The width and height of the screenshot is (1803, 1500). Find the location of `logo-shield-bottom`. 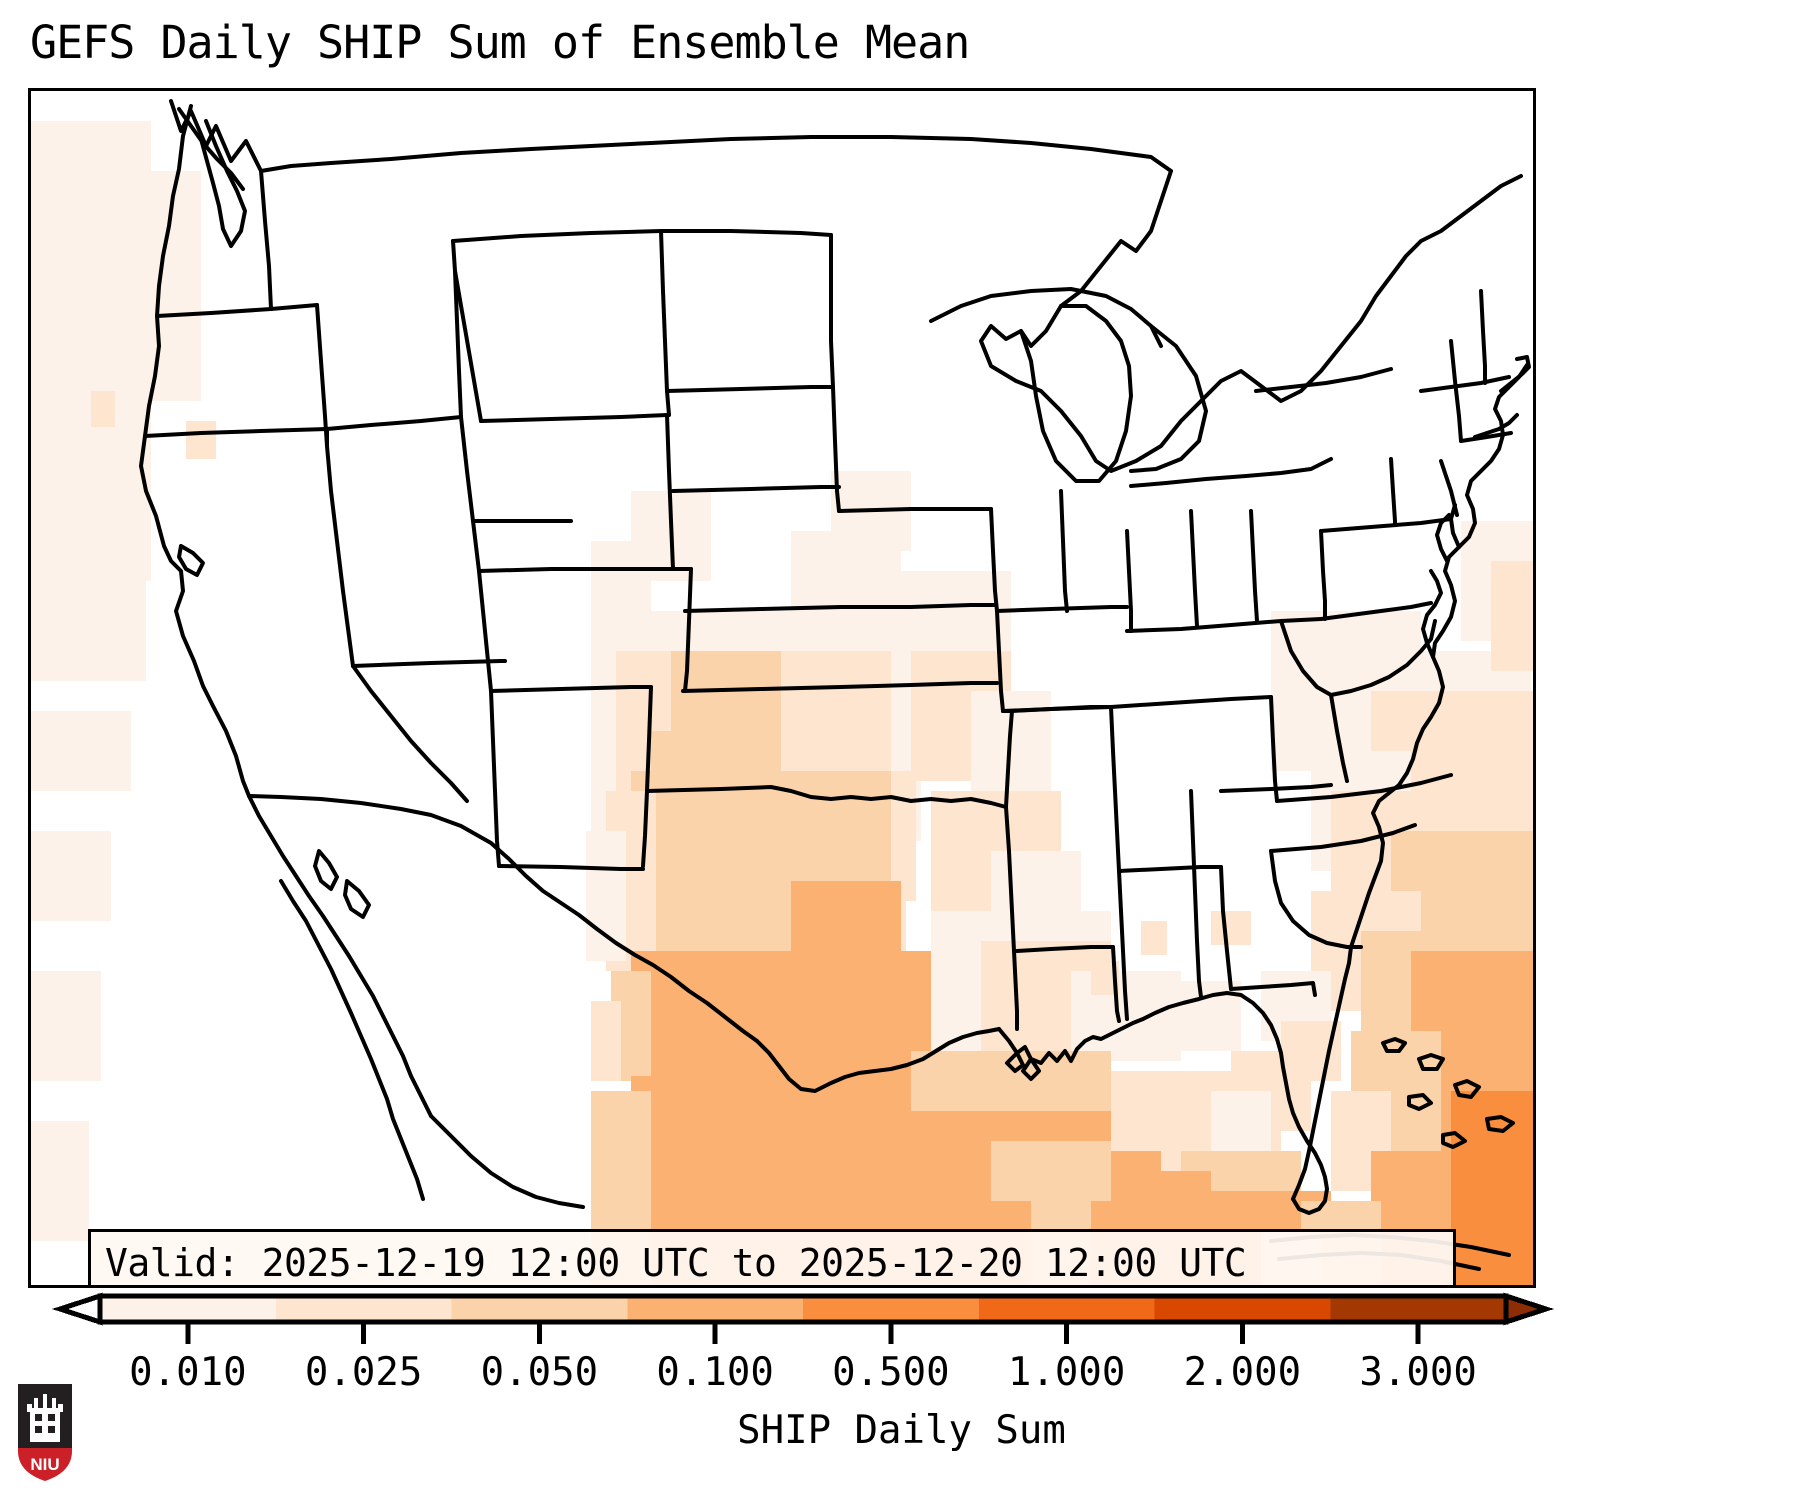

logo-shield-bottom is located at coordinates (45, 1464).